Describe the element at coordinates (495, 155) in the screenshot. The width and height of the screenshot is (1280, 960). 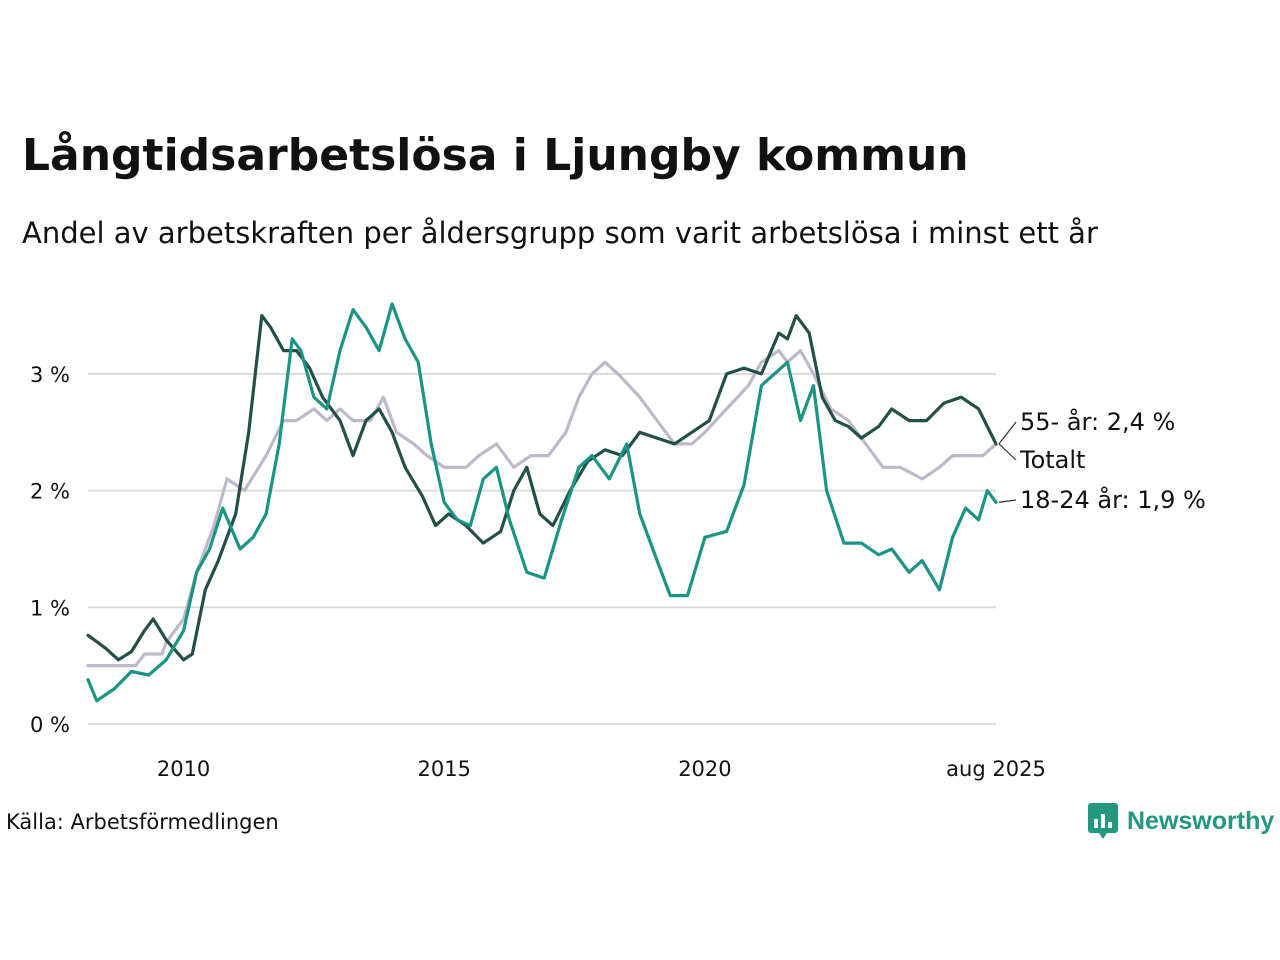
I see `chart-title: Långtidsarbetslösa i Ljungby kommun` at that location.